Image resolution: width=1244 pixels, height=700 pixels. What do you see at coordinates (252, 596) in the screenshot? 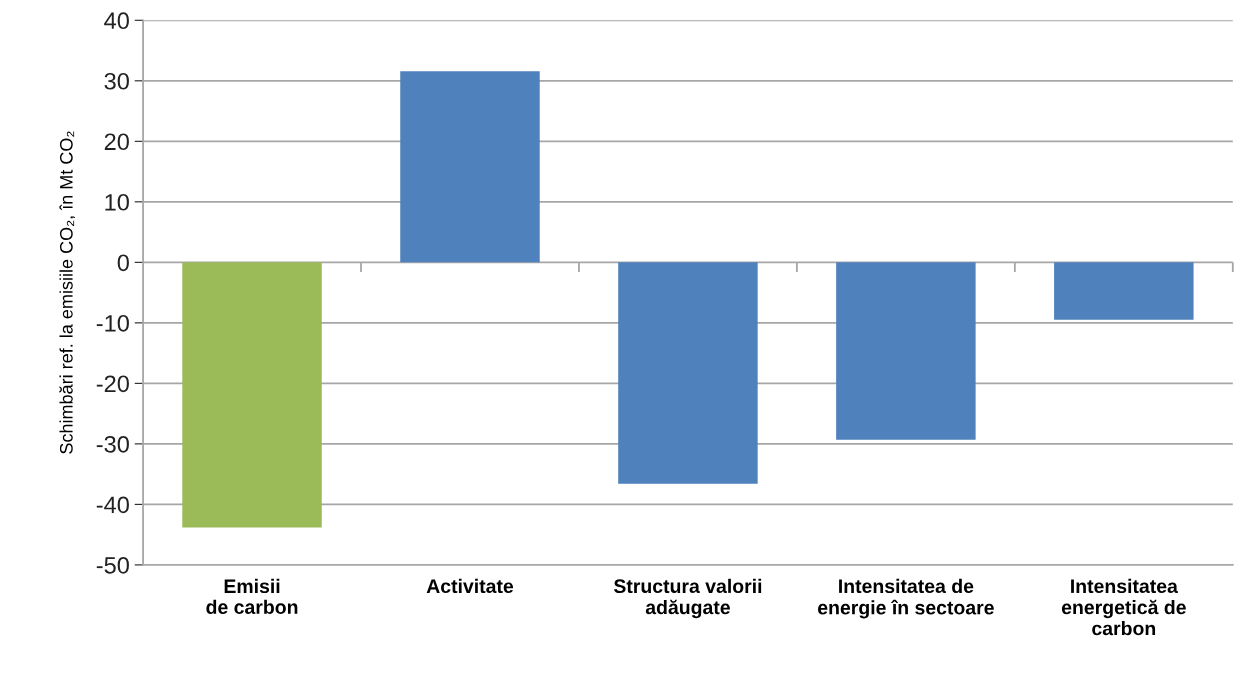
I see `x-tick-label: Emisii de carbon` at bounding box center [252, 596].